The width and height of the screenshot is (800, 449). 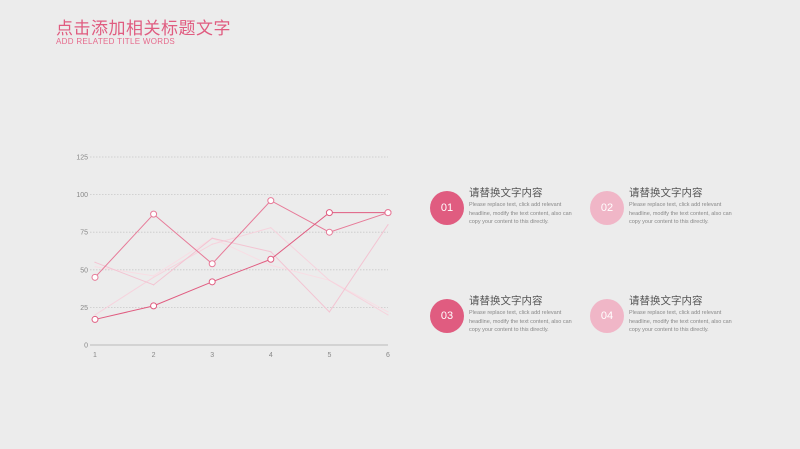 I want to click on number-badge-3: 03, so click(x=447, y=316).